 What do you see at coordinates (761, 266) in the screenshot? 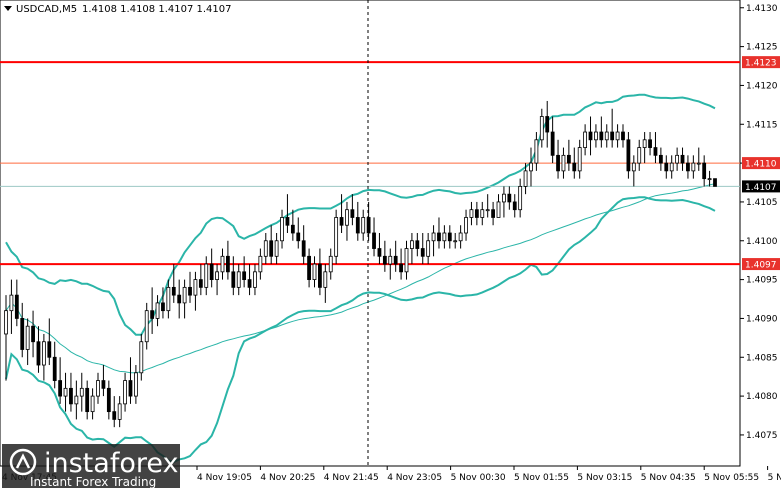
I see `price-marker-label: 1.4097` at bounding box center [761, 266].